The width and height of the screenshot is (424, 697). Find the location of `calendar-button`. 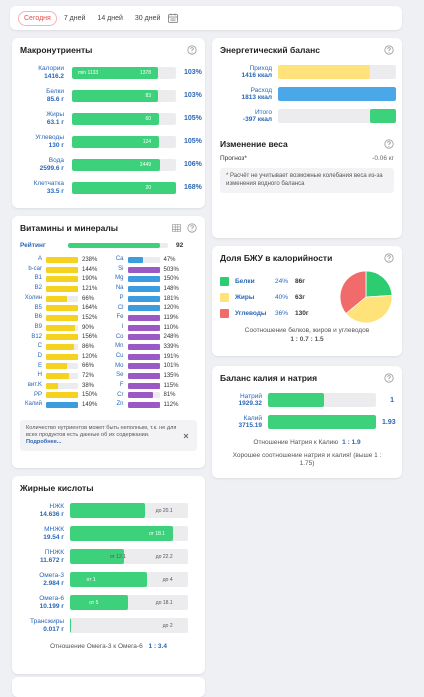

calendar-button is located at coordinates (173, 18).